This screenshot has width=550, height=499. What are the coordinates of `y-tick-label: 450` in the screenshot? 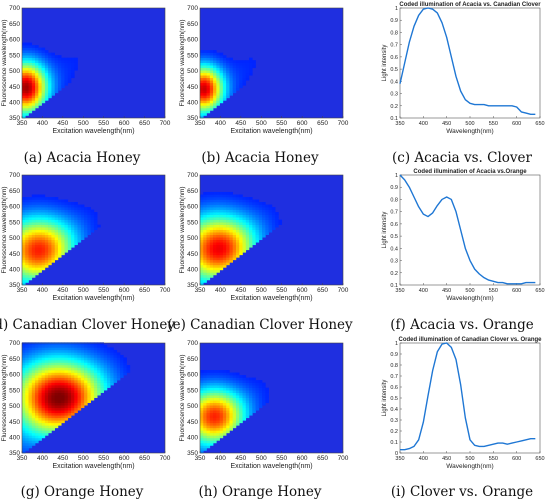 It's located at (192, 87).